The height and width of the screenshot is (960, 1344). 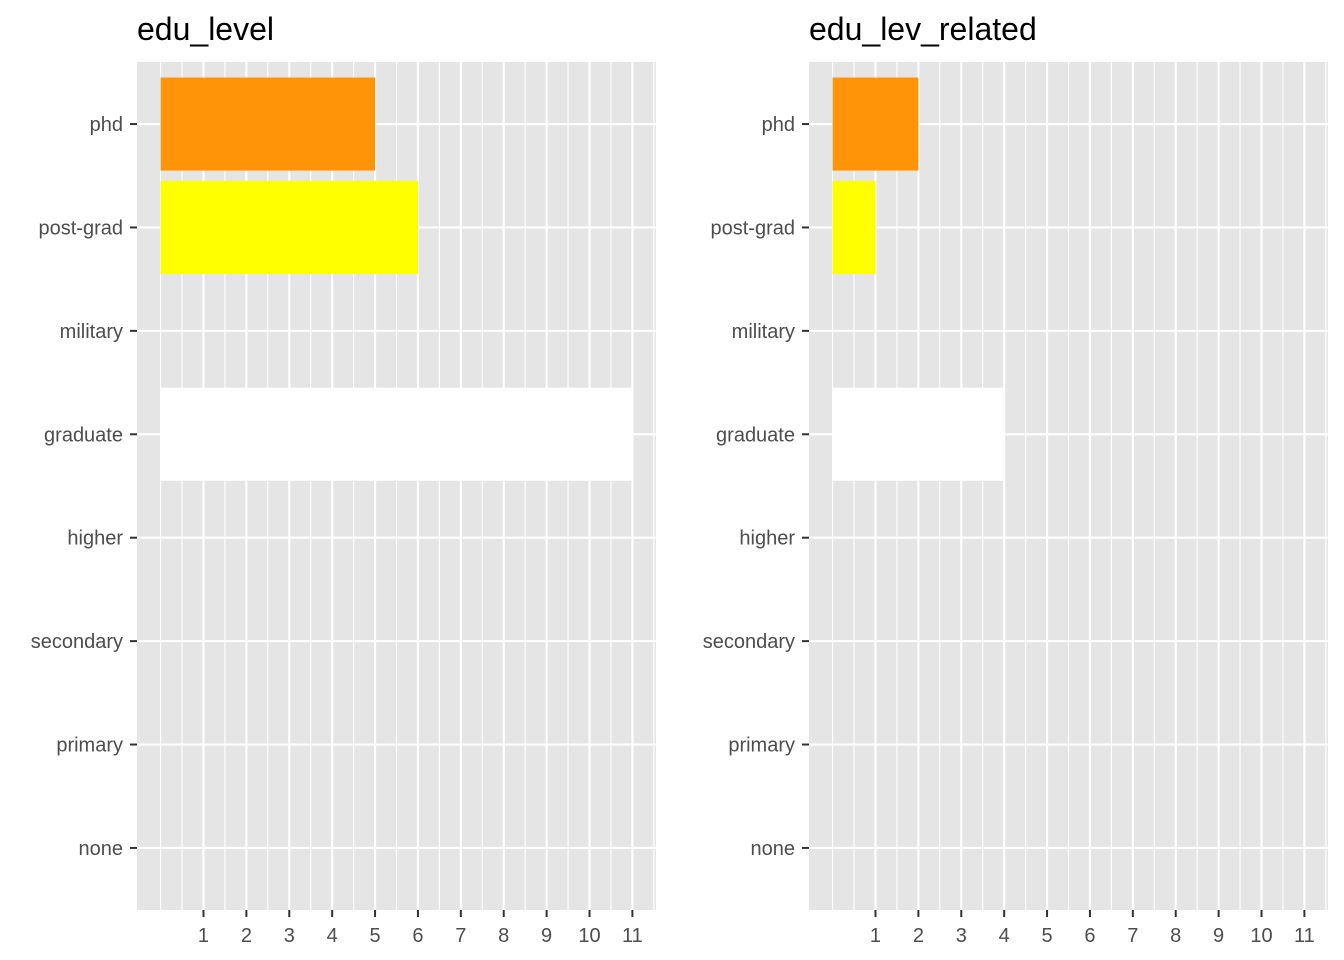 What do you see at coordinates (923, 29) in the screenshot?
I see `chart-title: edu_lev_related` at bounding box center [923, 29].